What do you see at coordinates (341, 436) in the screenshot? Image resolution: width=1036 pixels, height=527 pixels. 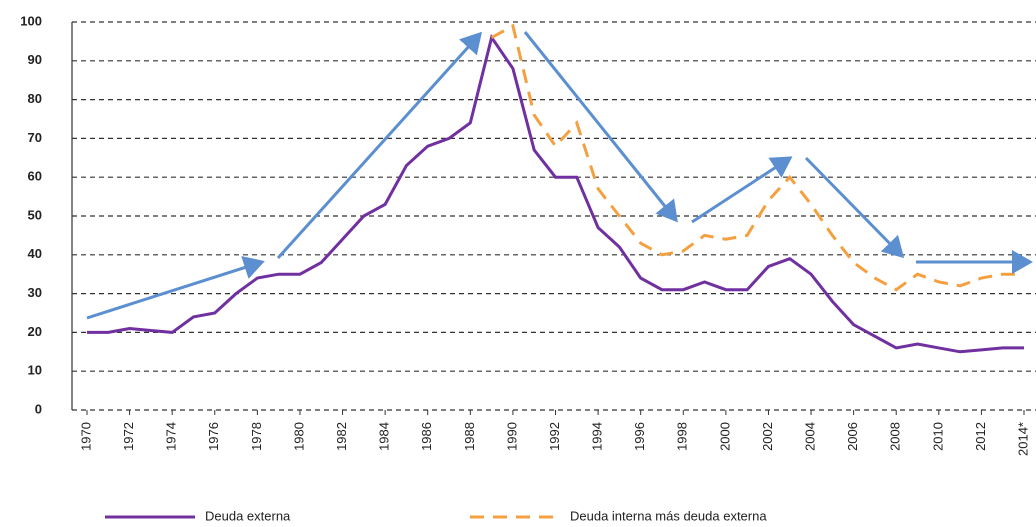 I see `x-tick-label: 1982` at bounding box center [341, 436].